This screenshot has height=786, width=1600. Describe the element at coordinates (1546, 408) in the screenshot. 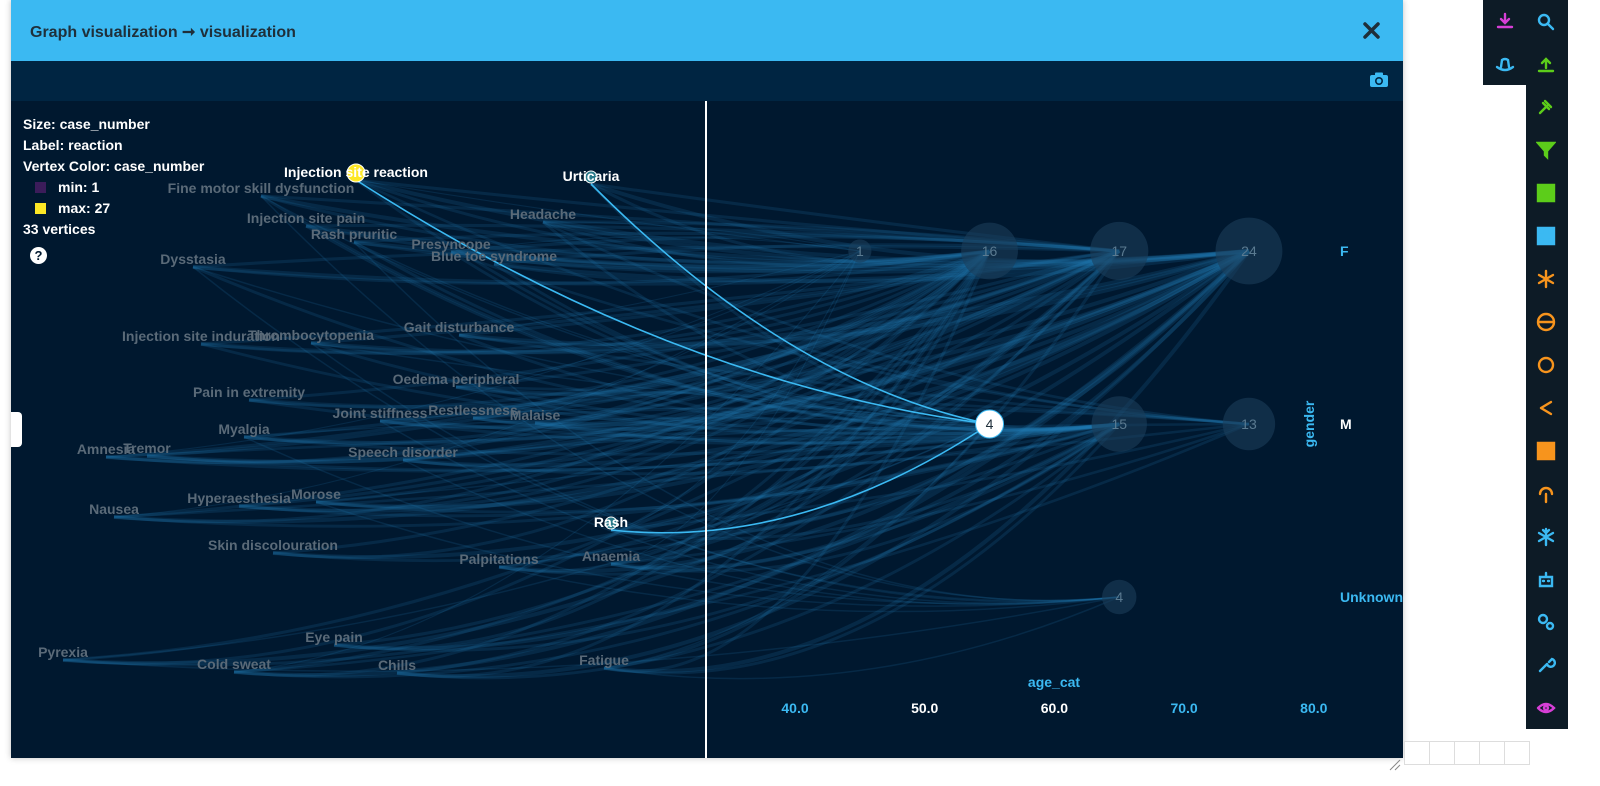

I see `share-button` at that location.